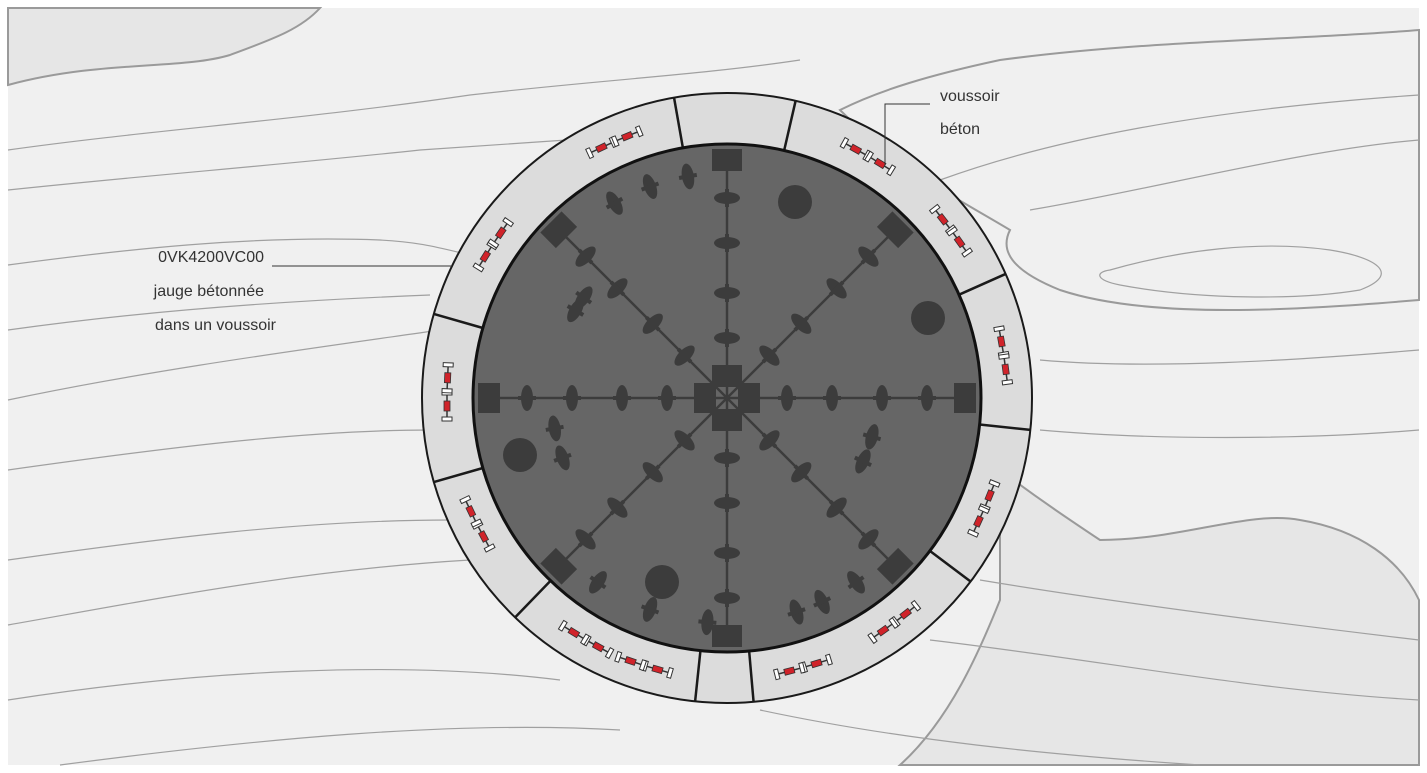 The image size is (1427, 773). I want to click on muck-opening-icon, so click(795, 202).